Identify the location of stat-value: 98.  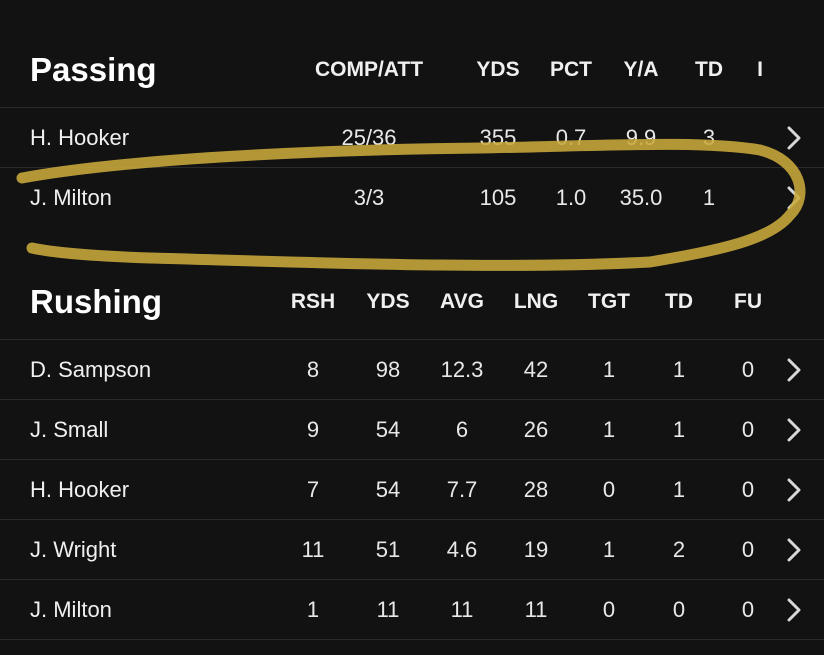
(388, 369).